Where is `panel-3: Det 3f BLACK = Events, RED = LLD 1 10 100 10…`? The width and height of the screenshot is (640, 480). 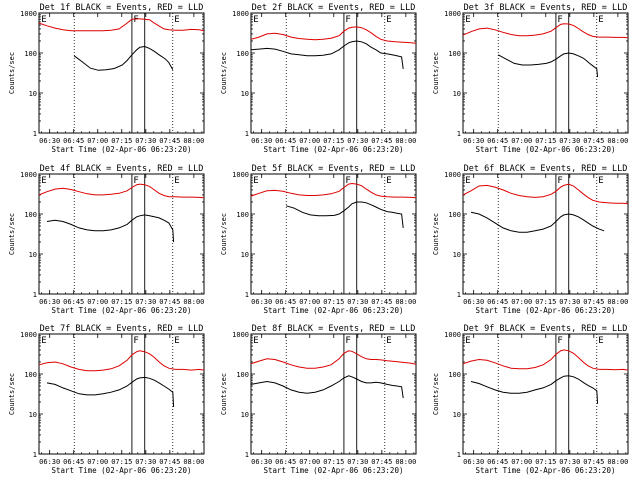 panel-3: Det 3f BLACK = Events, RED = LLD 1 10 100 10… is located at coordinates (530, 78).